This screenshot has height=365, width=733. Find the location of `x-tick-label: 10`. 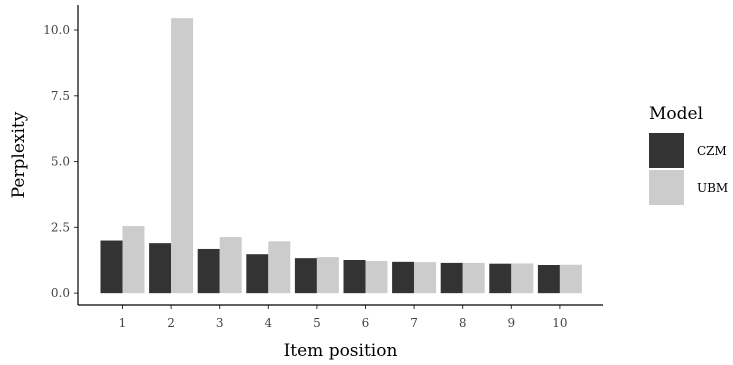

x-tick-label: 10 is located at coordinates (559, 323).